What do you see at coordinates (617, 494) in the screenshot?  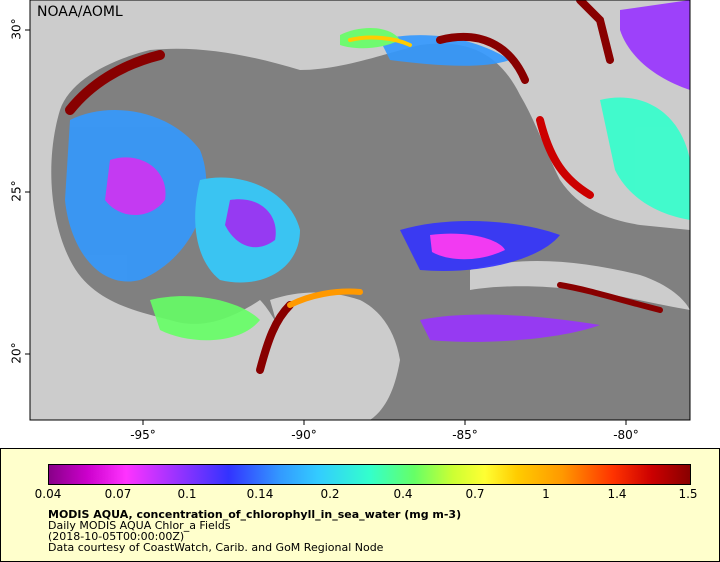 I see `colorbar-label: 1.4` at bounding box center [617, 494].